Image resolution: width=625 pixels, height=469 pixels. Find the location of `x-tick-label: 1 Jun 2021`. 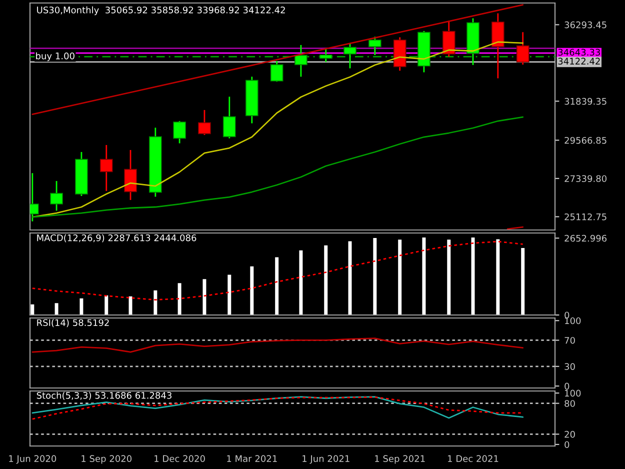

x-tick-label: 1 Jun 2021 is located at coordinates (326, 459).